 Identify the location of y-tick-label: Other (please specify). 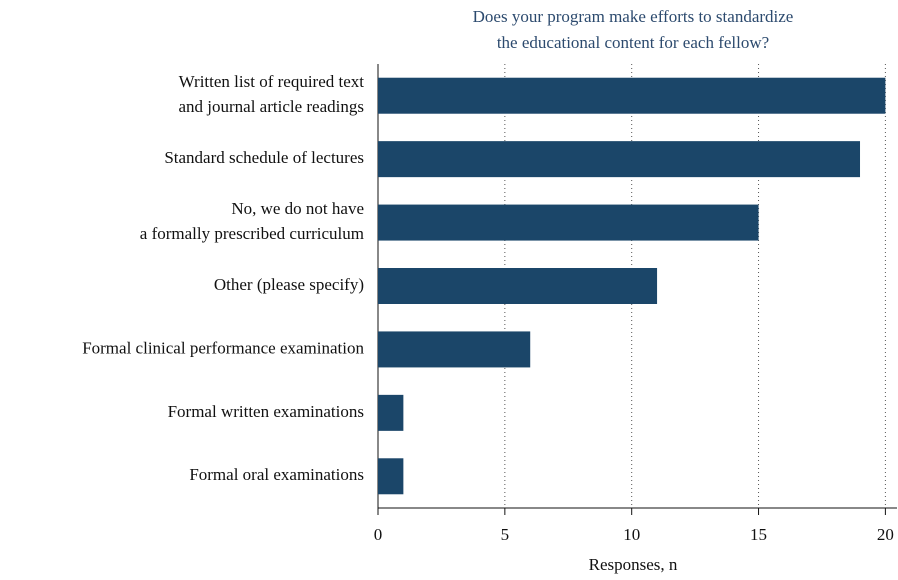
(289, 284).